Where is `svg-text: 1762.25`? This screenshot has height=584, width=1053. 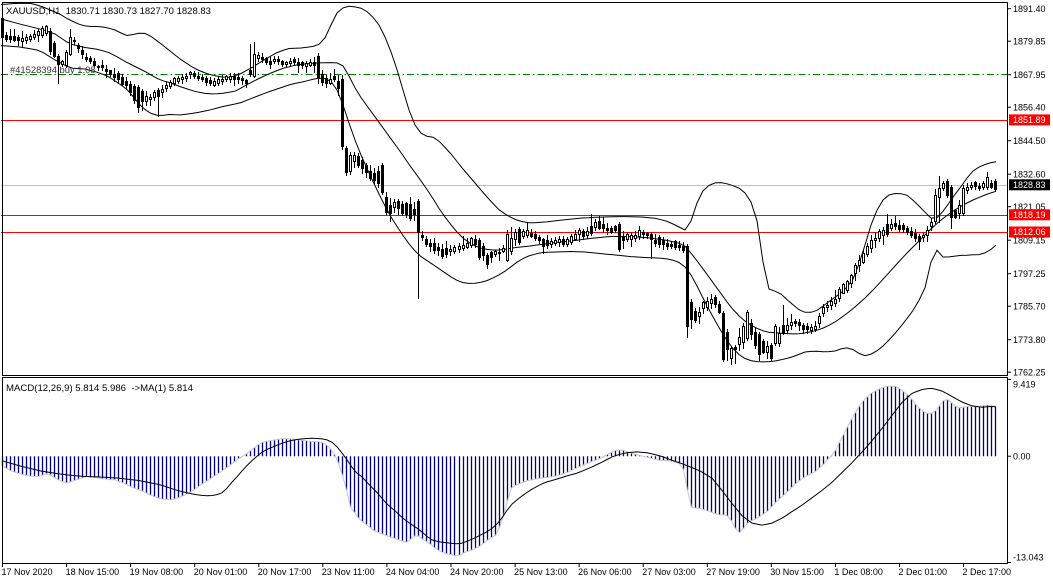 svg-text: 1762.25 is located at coordinates (1029, 372).